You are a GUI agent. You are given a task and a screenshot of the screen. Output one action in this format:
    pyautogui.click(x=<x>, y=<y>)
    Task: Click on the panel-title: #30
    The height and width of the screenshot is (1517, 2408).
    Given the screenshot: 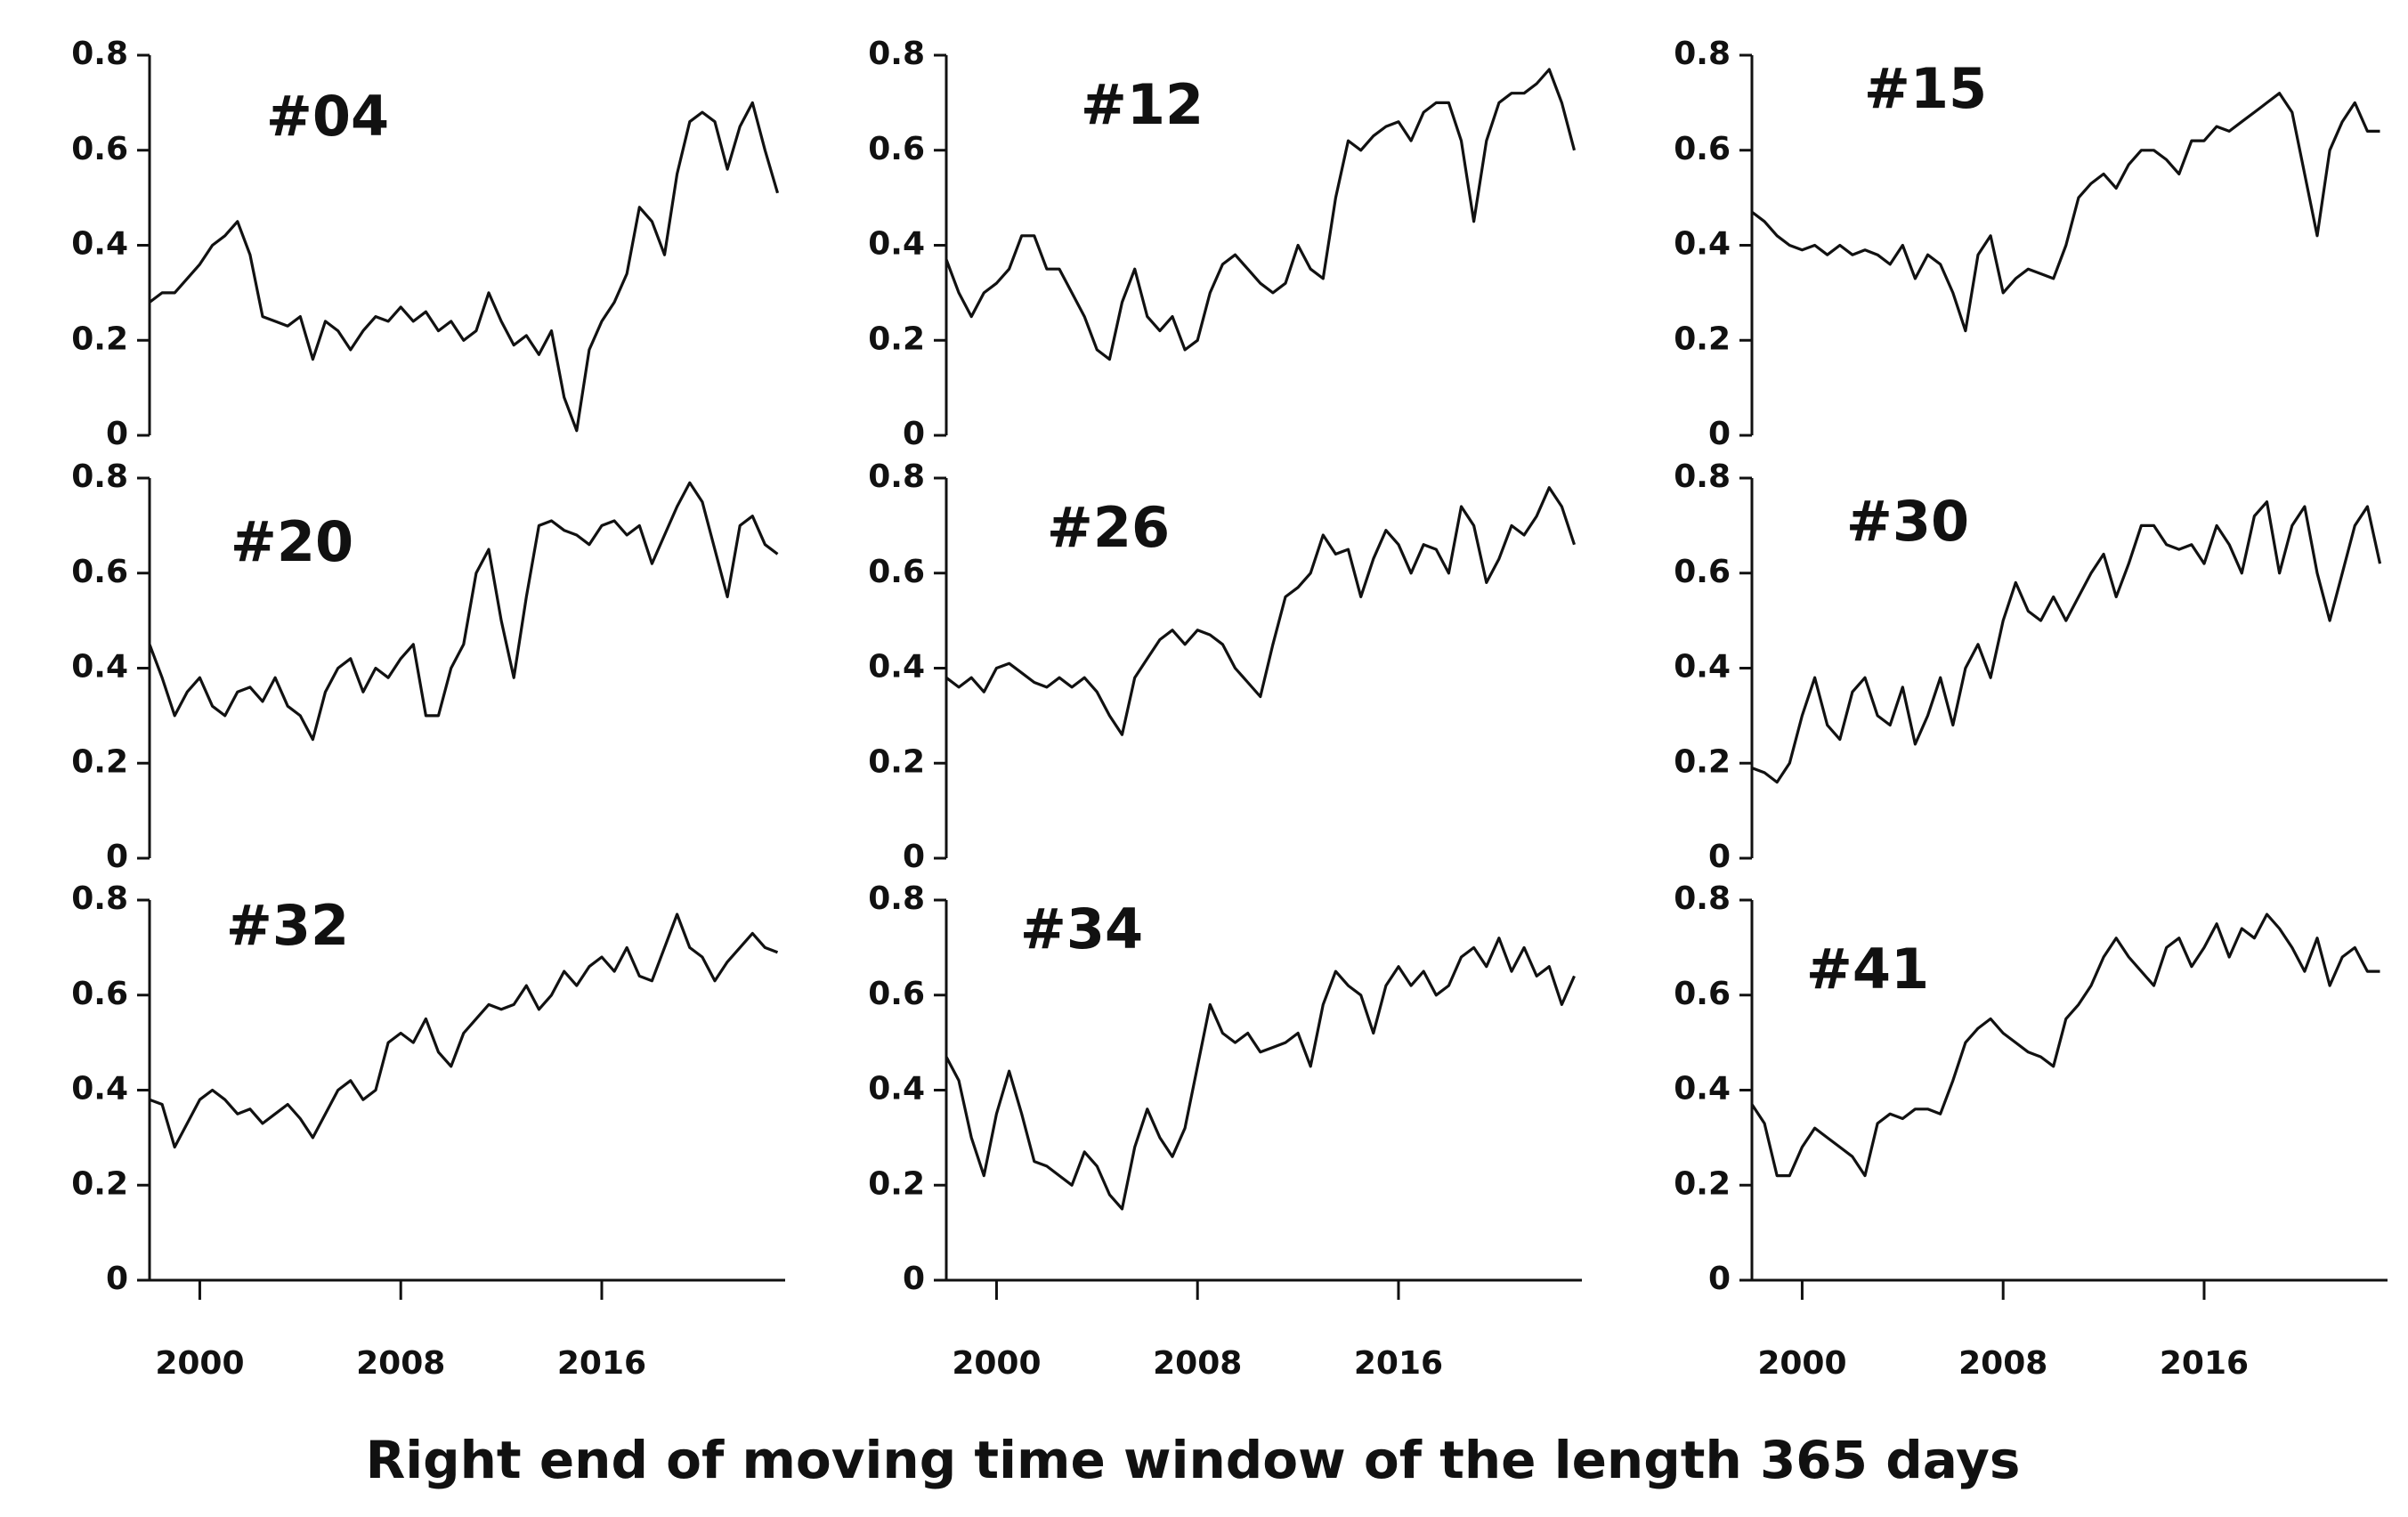 What is the action you would take?
    pyautogui.click(x=1907, y=521)
    